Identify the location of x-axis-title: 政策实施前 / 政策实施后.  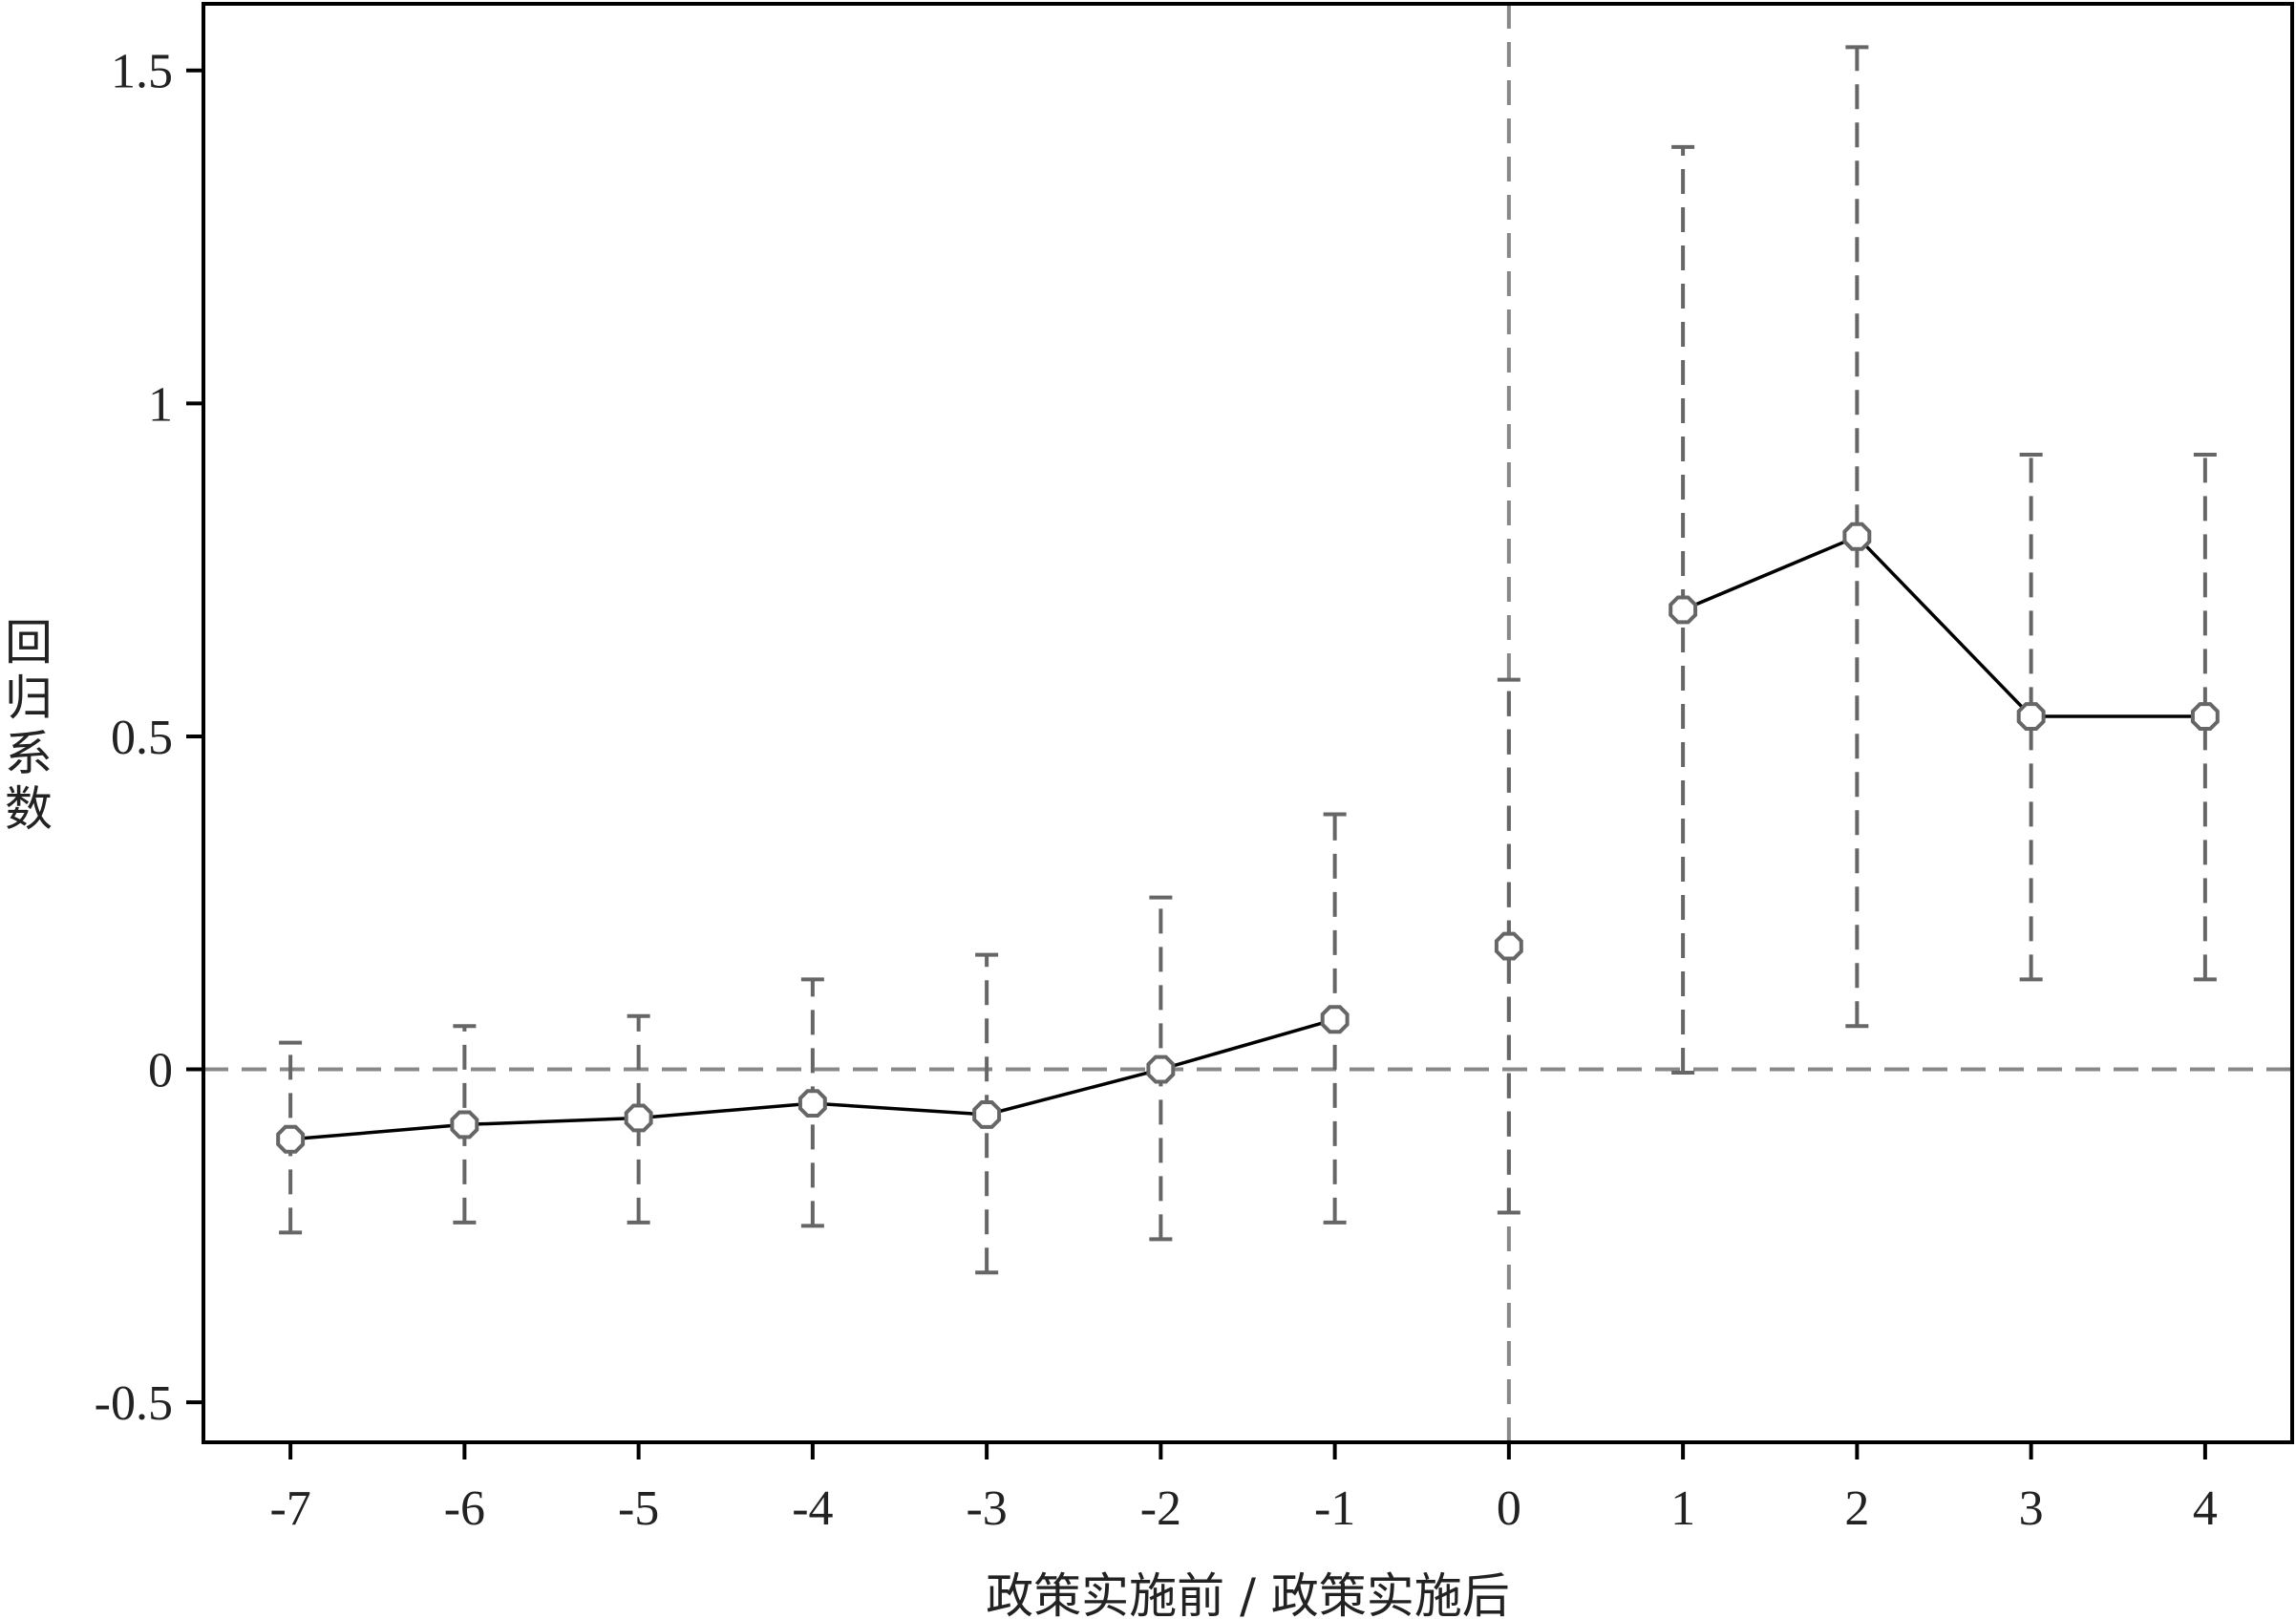
(1248, 1593).